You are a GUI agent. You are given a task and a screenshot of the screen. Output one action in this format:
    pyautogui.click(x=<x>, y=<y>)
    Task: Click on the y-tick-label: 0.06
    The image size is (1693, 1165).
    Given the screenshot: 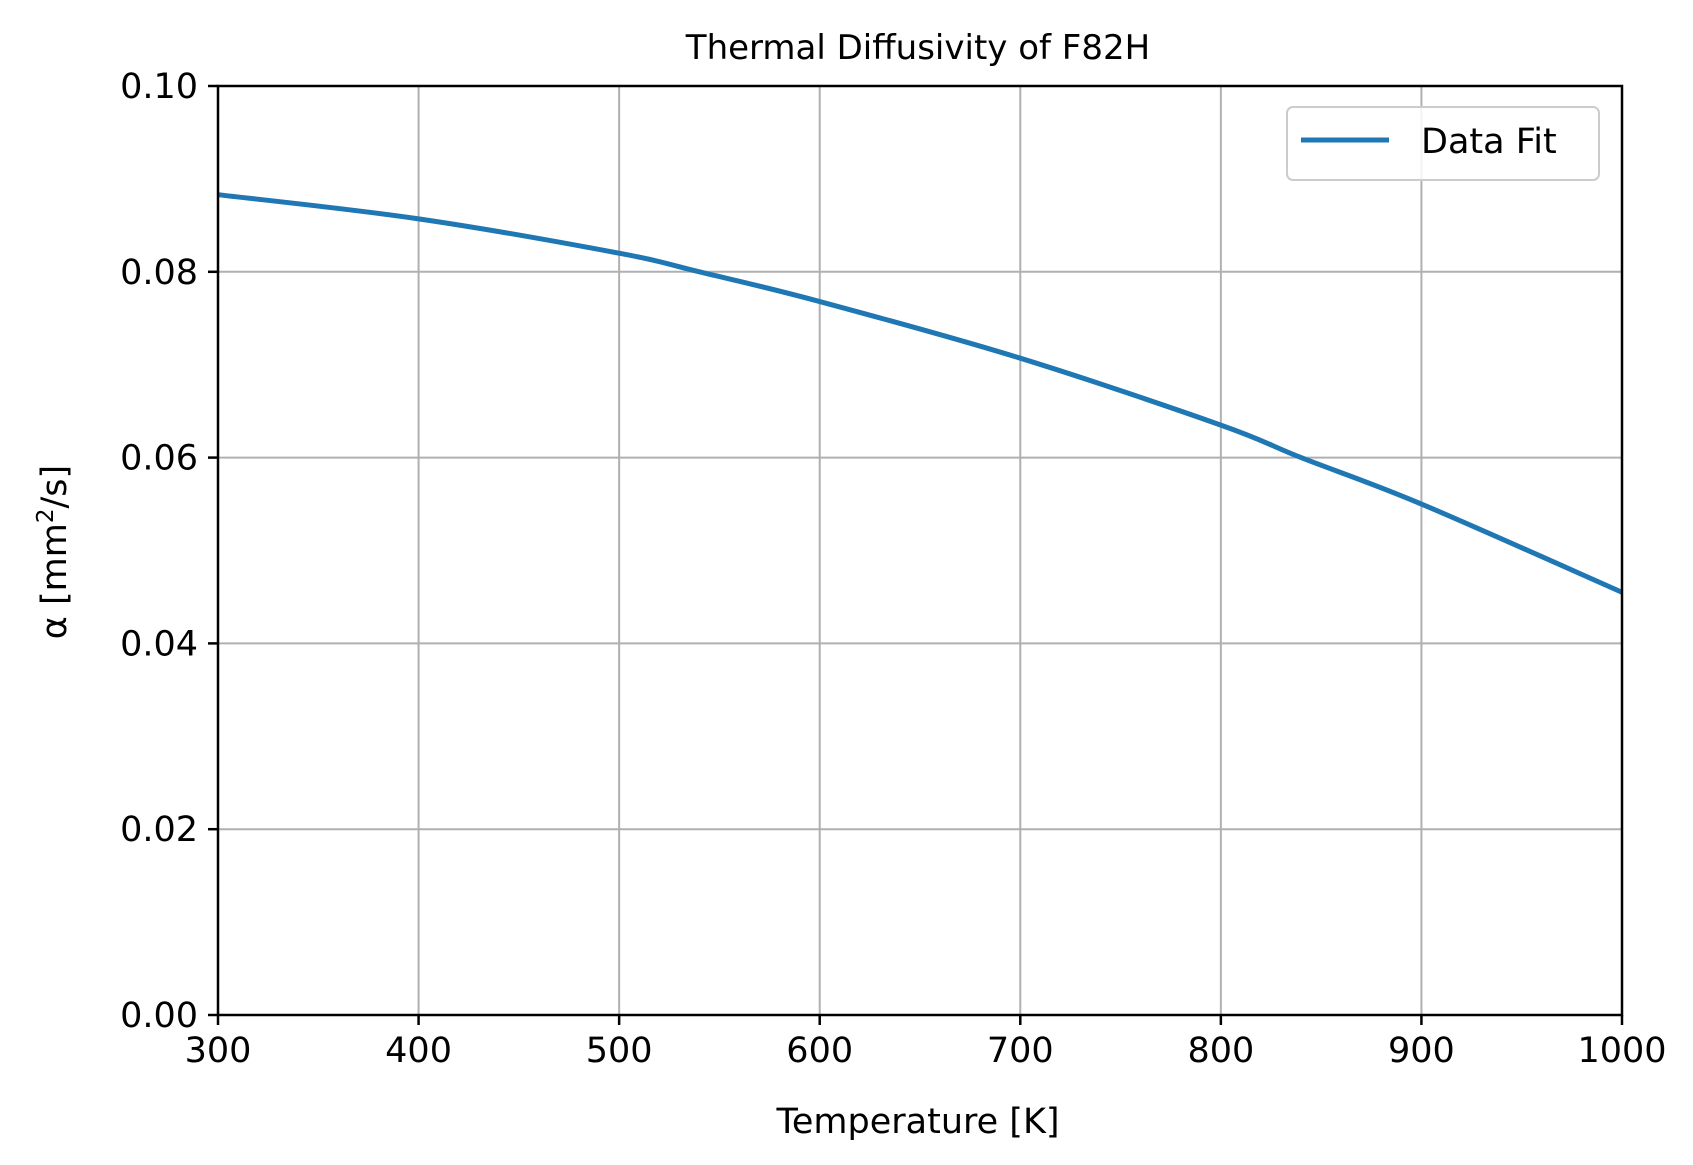 What is the action you would take?
    pyautogui.click(x=159, y=459)
    